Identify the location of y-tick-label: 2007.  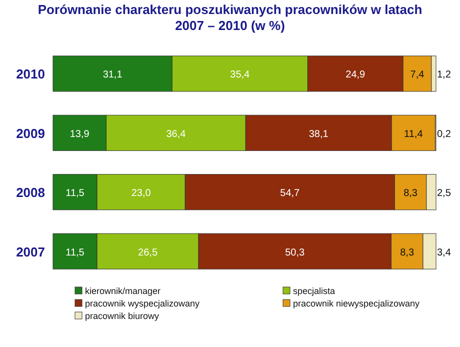
(30, 252).